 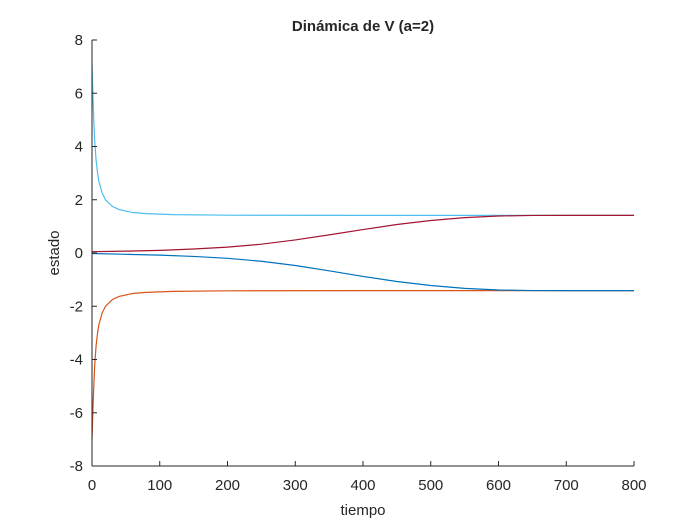 I want to click on x-tick-label: 400, so click(x=362, y=485).